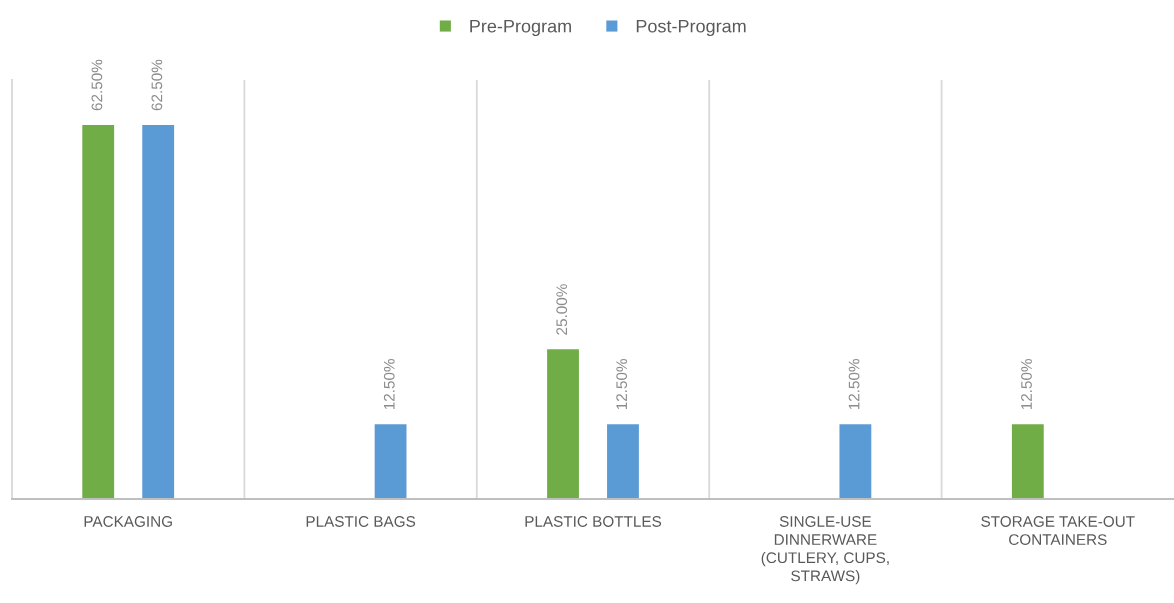 The width and height of the screenshot is (1174, 603). What do you see at coordinates (520, 28) in the screenshot?
I see `legend-label: Pre-Program` at bounding box center [520, 28].